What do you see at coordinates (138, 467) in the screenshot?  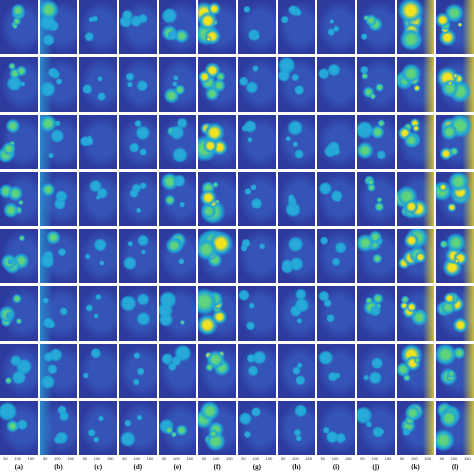 I see `column-label: (d)` at bounding box center [138, 467].